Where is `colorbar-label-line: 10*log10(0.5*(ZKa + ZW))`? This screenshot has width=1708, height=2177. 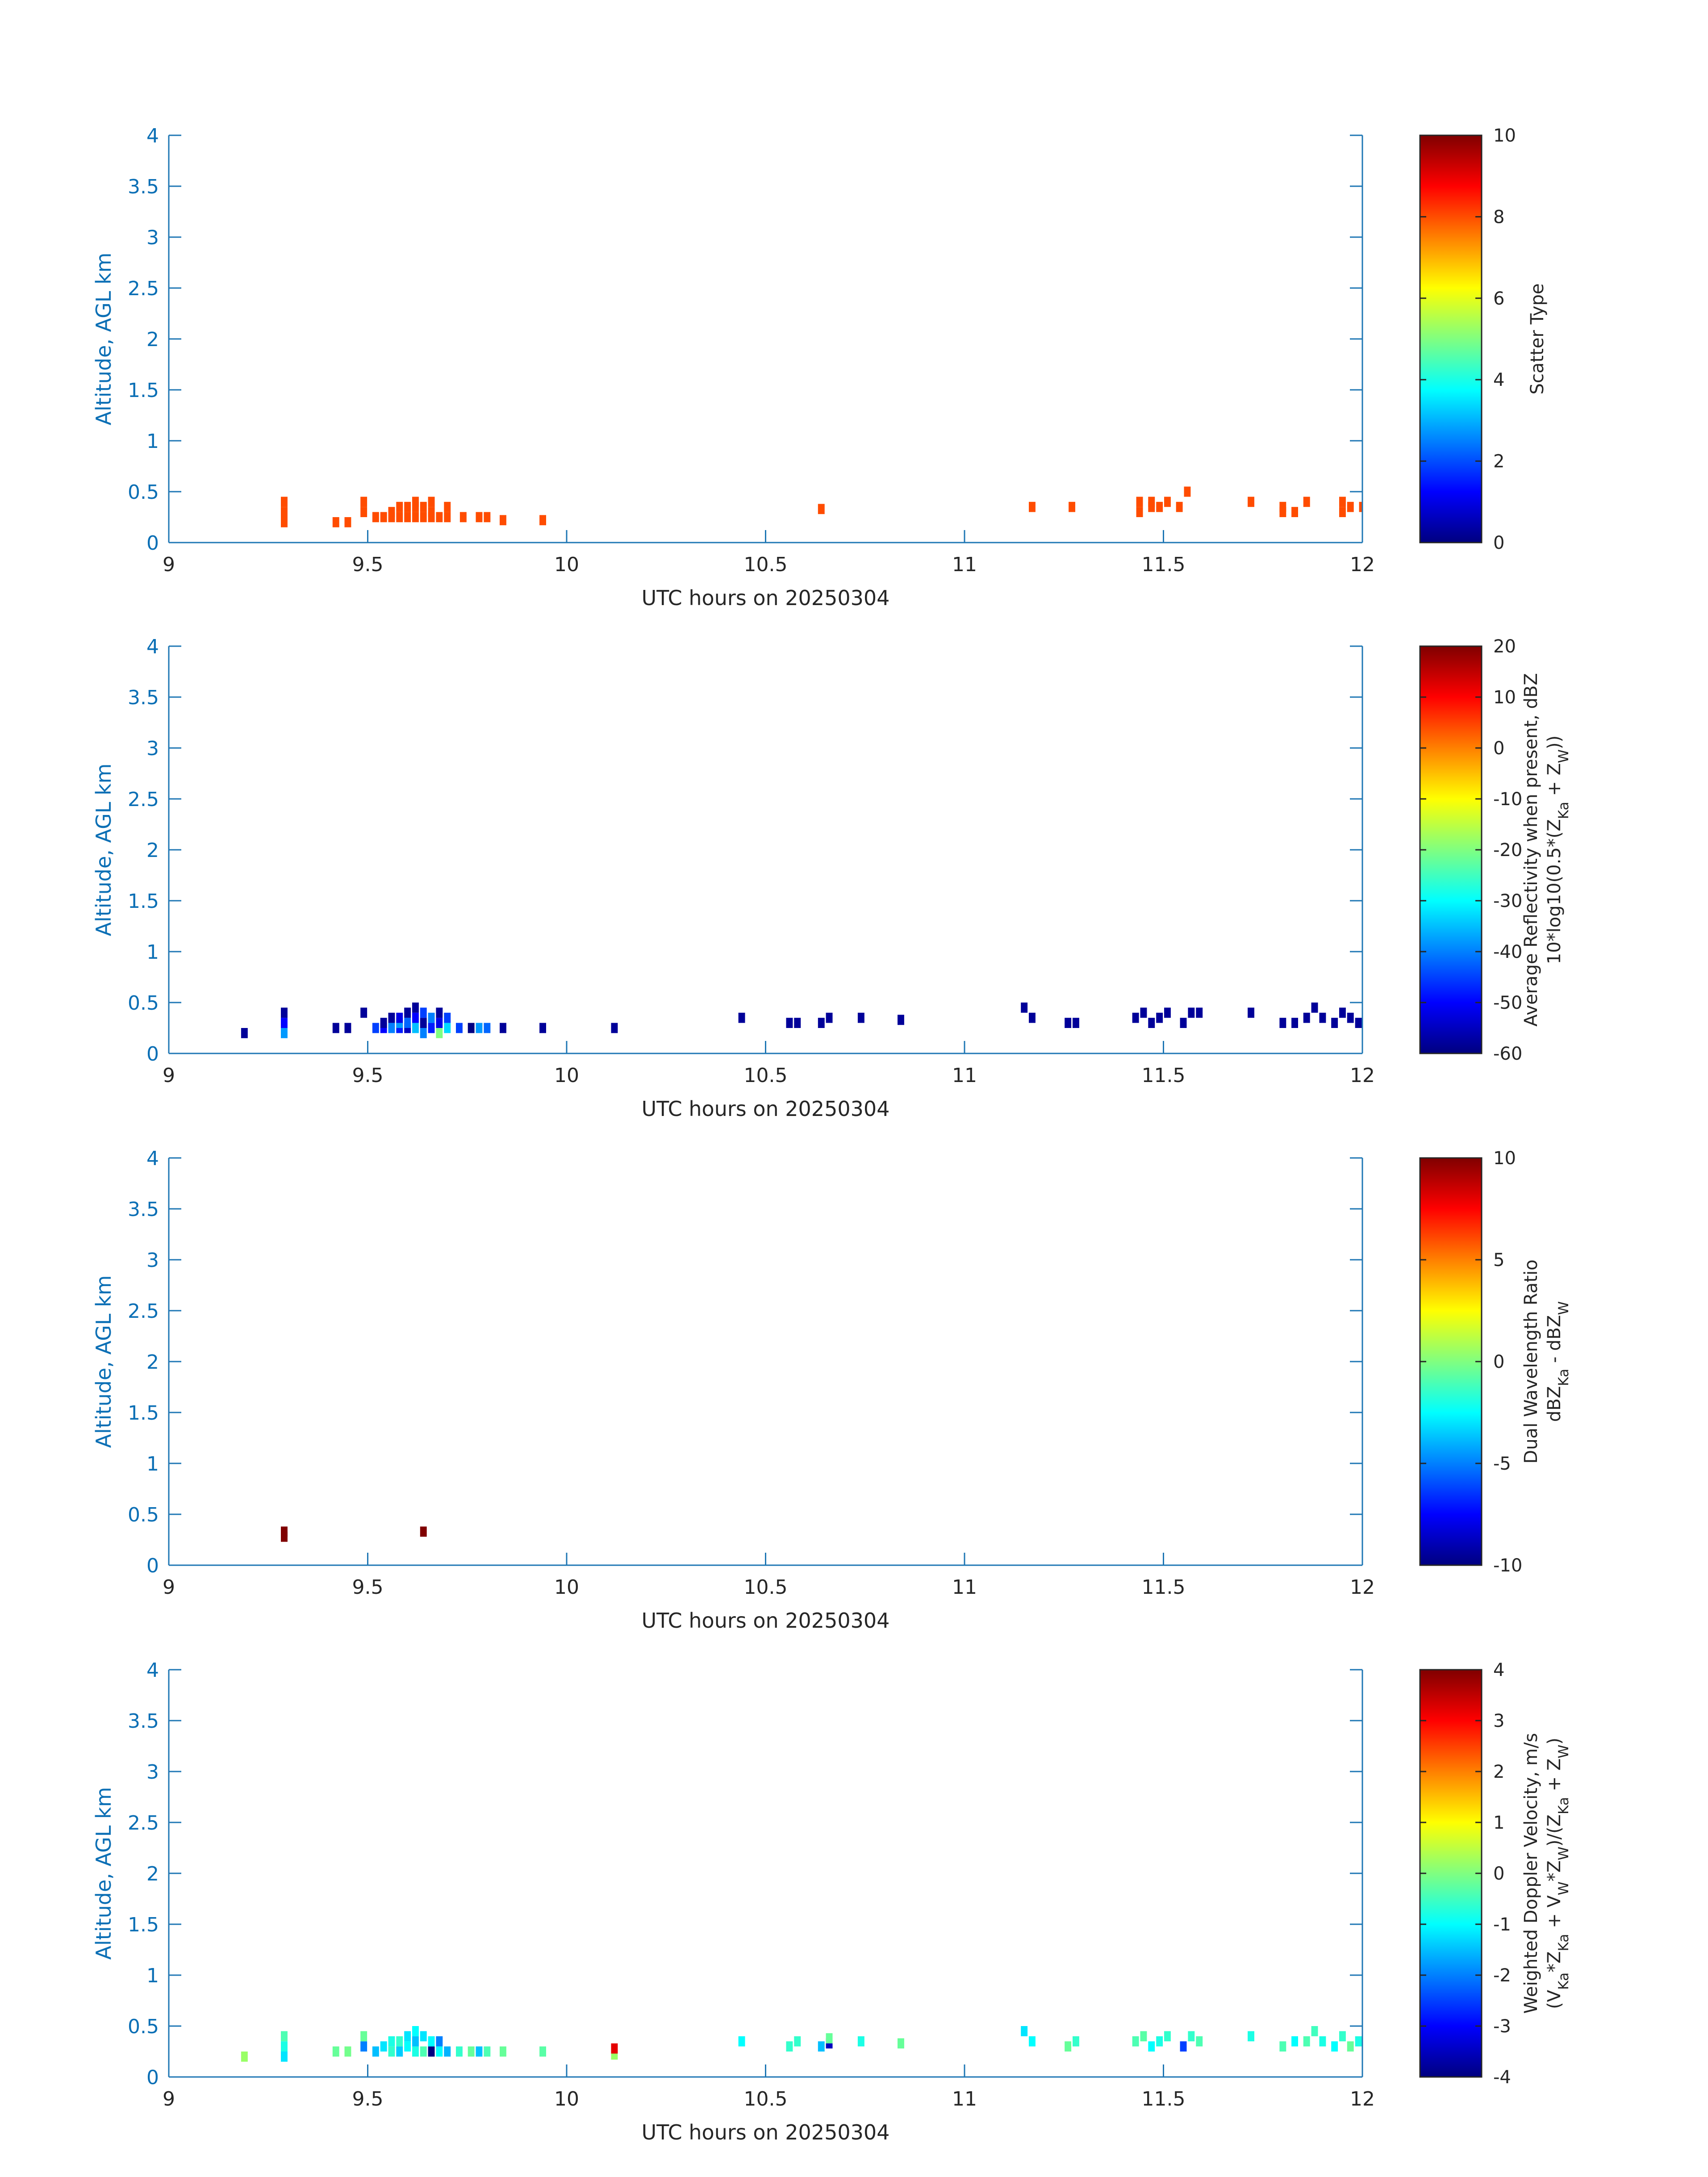
colorbar-label-line: 10*log10(0.5*(ZKa + ZW)) is located at coordinates (1558, 849).